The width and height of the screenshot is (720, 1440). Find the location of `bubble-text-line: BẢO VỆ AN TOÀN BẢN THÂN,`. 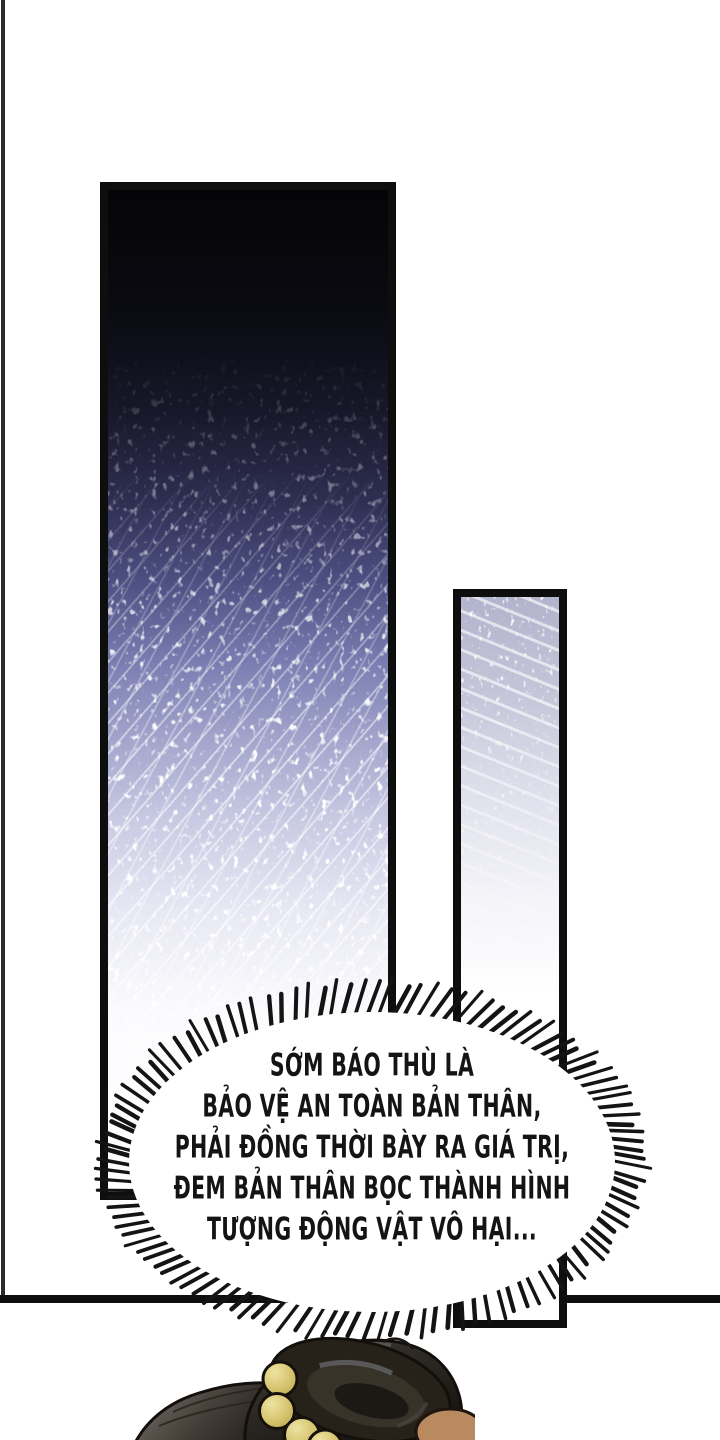

bubble-text-line: BẢO VỆ AN TOÀN BẢN THÂN, is located at coordinates (372, 1106).